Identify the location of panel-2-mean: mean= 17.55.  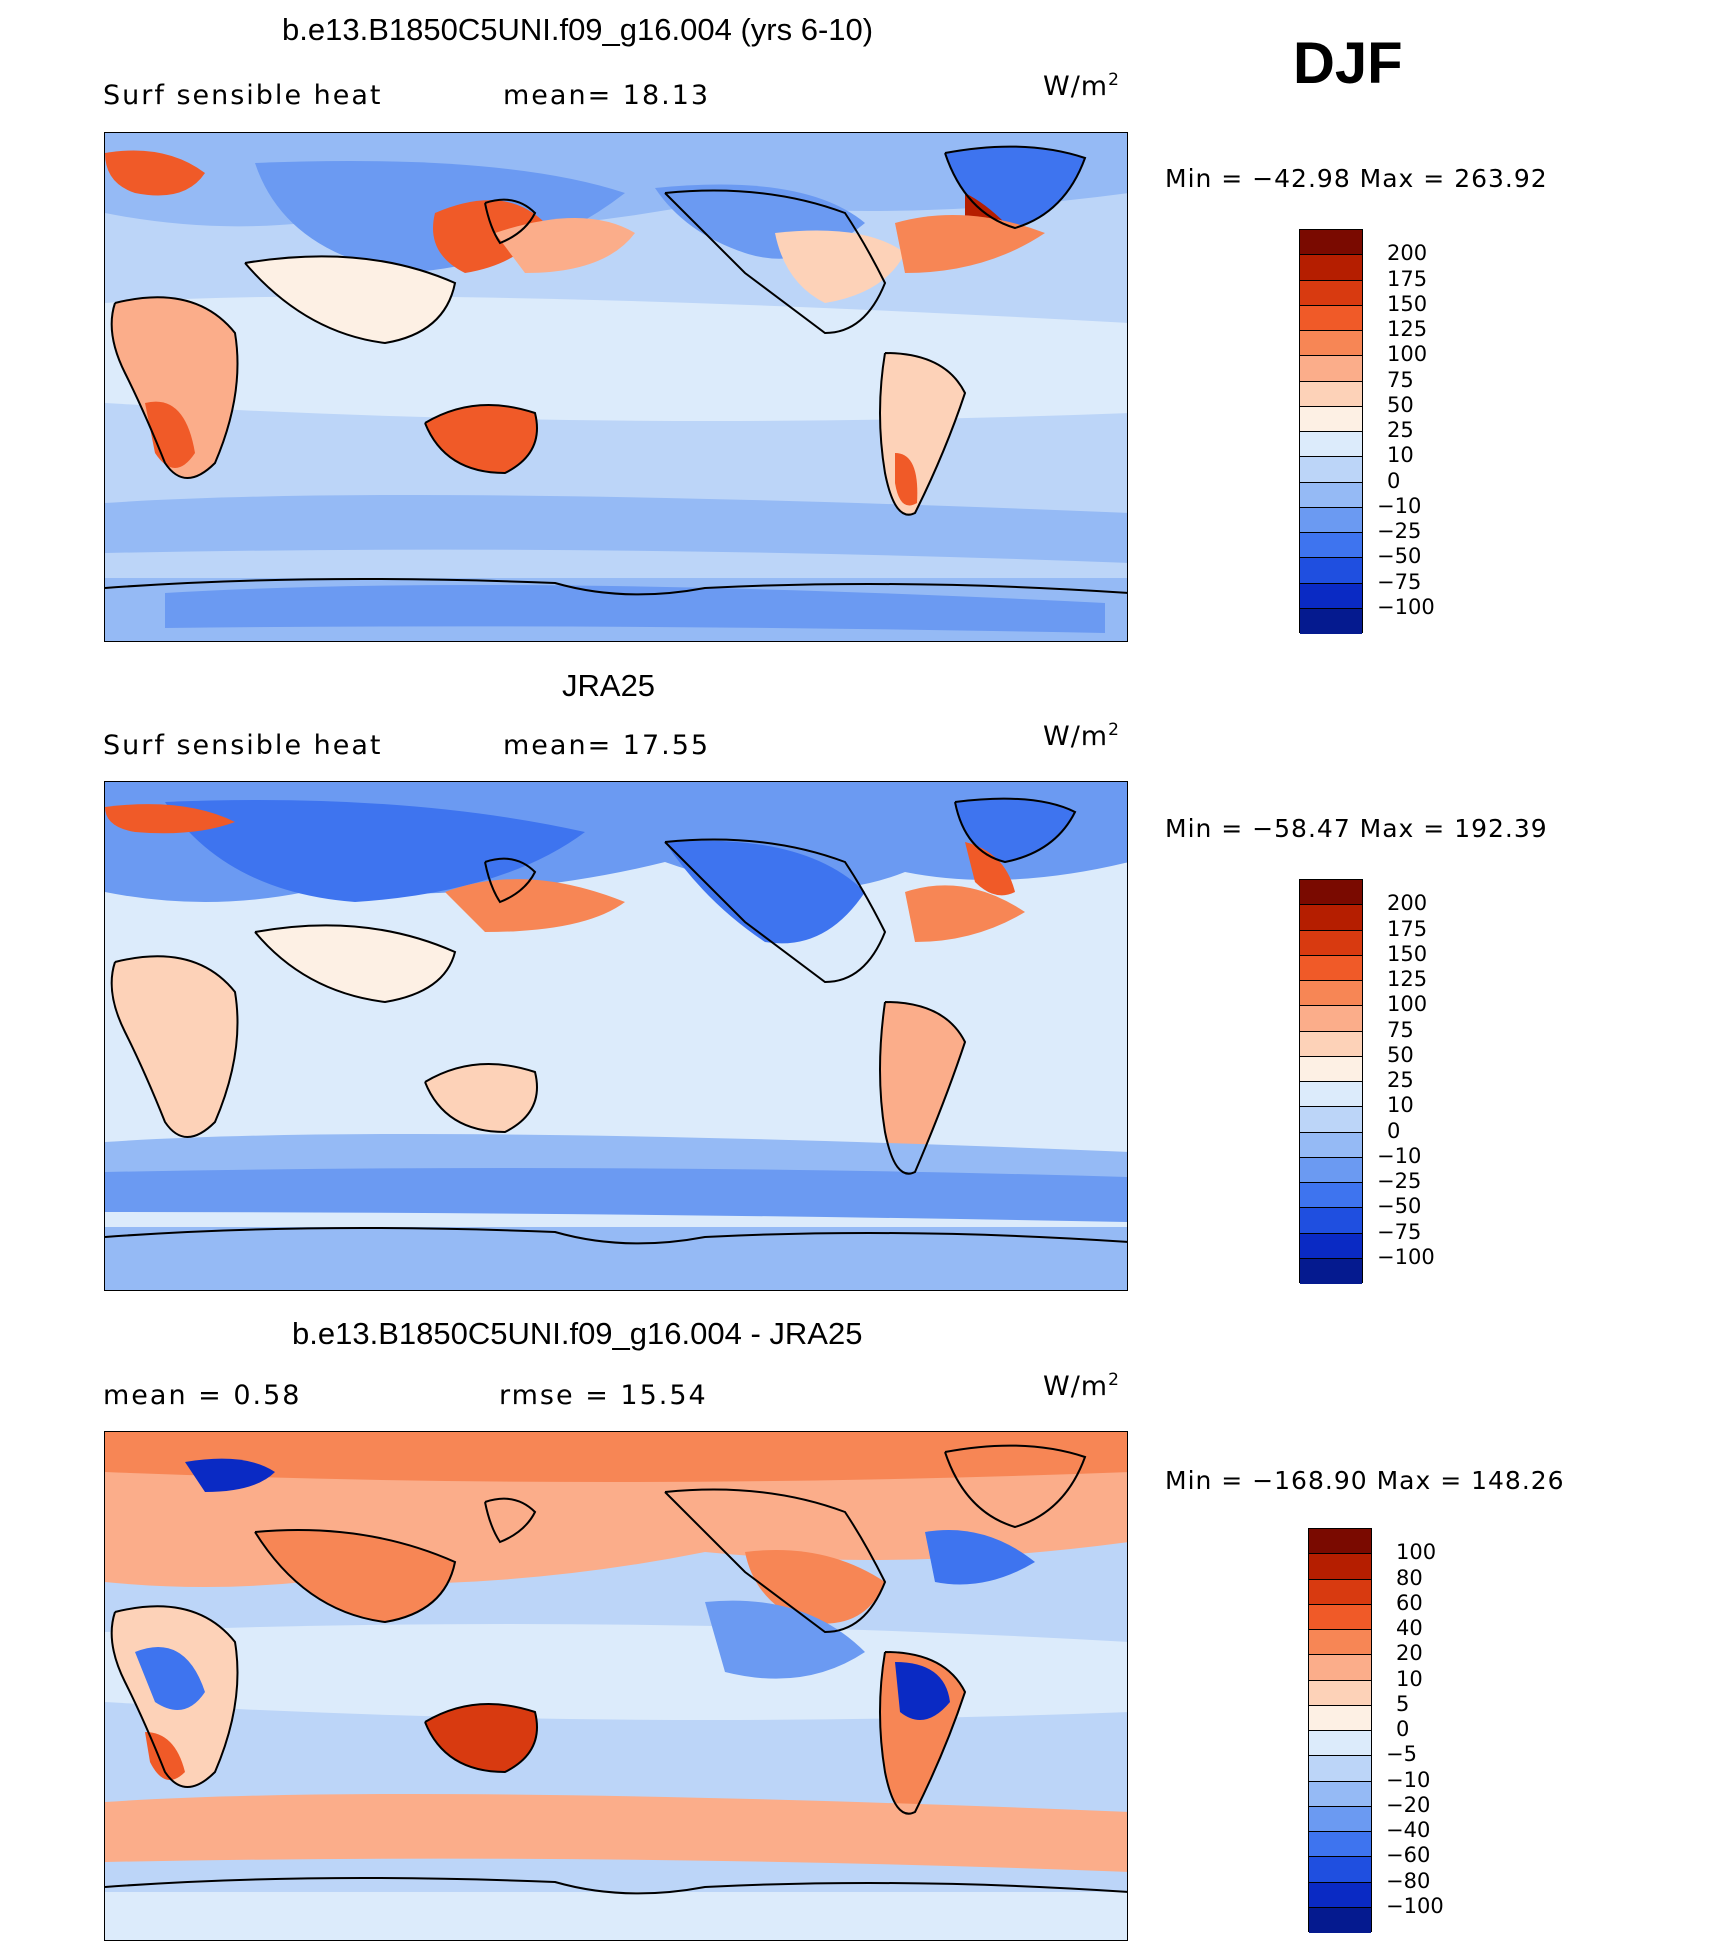
(607, 745).